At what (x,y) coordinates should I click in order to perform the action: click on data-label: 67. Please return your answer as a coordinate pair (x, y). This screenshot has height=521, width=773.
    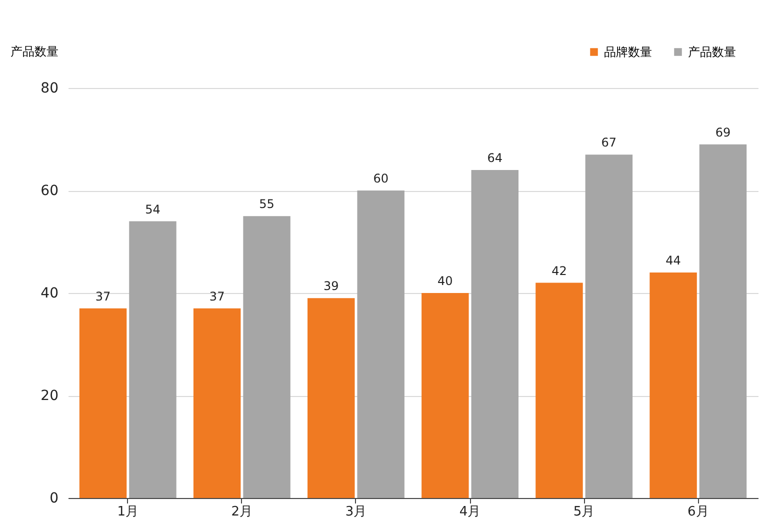
    Looking at the image, I should click on (609, 143).